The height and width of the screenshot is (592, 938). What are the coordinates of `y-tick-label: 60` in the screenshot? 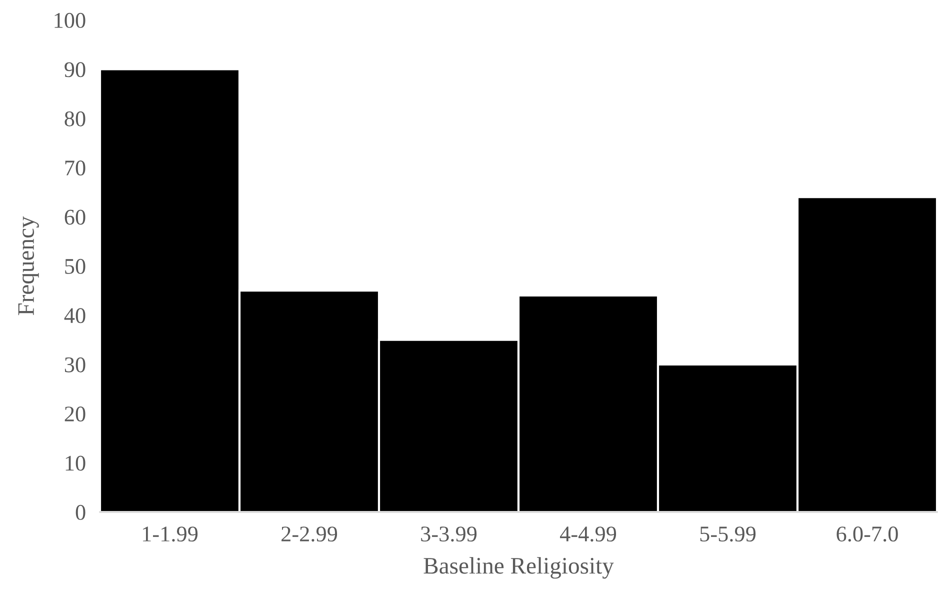 It's located at (75, 217).